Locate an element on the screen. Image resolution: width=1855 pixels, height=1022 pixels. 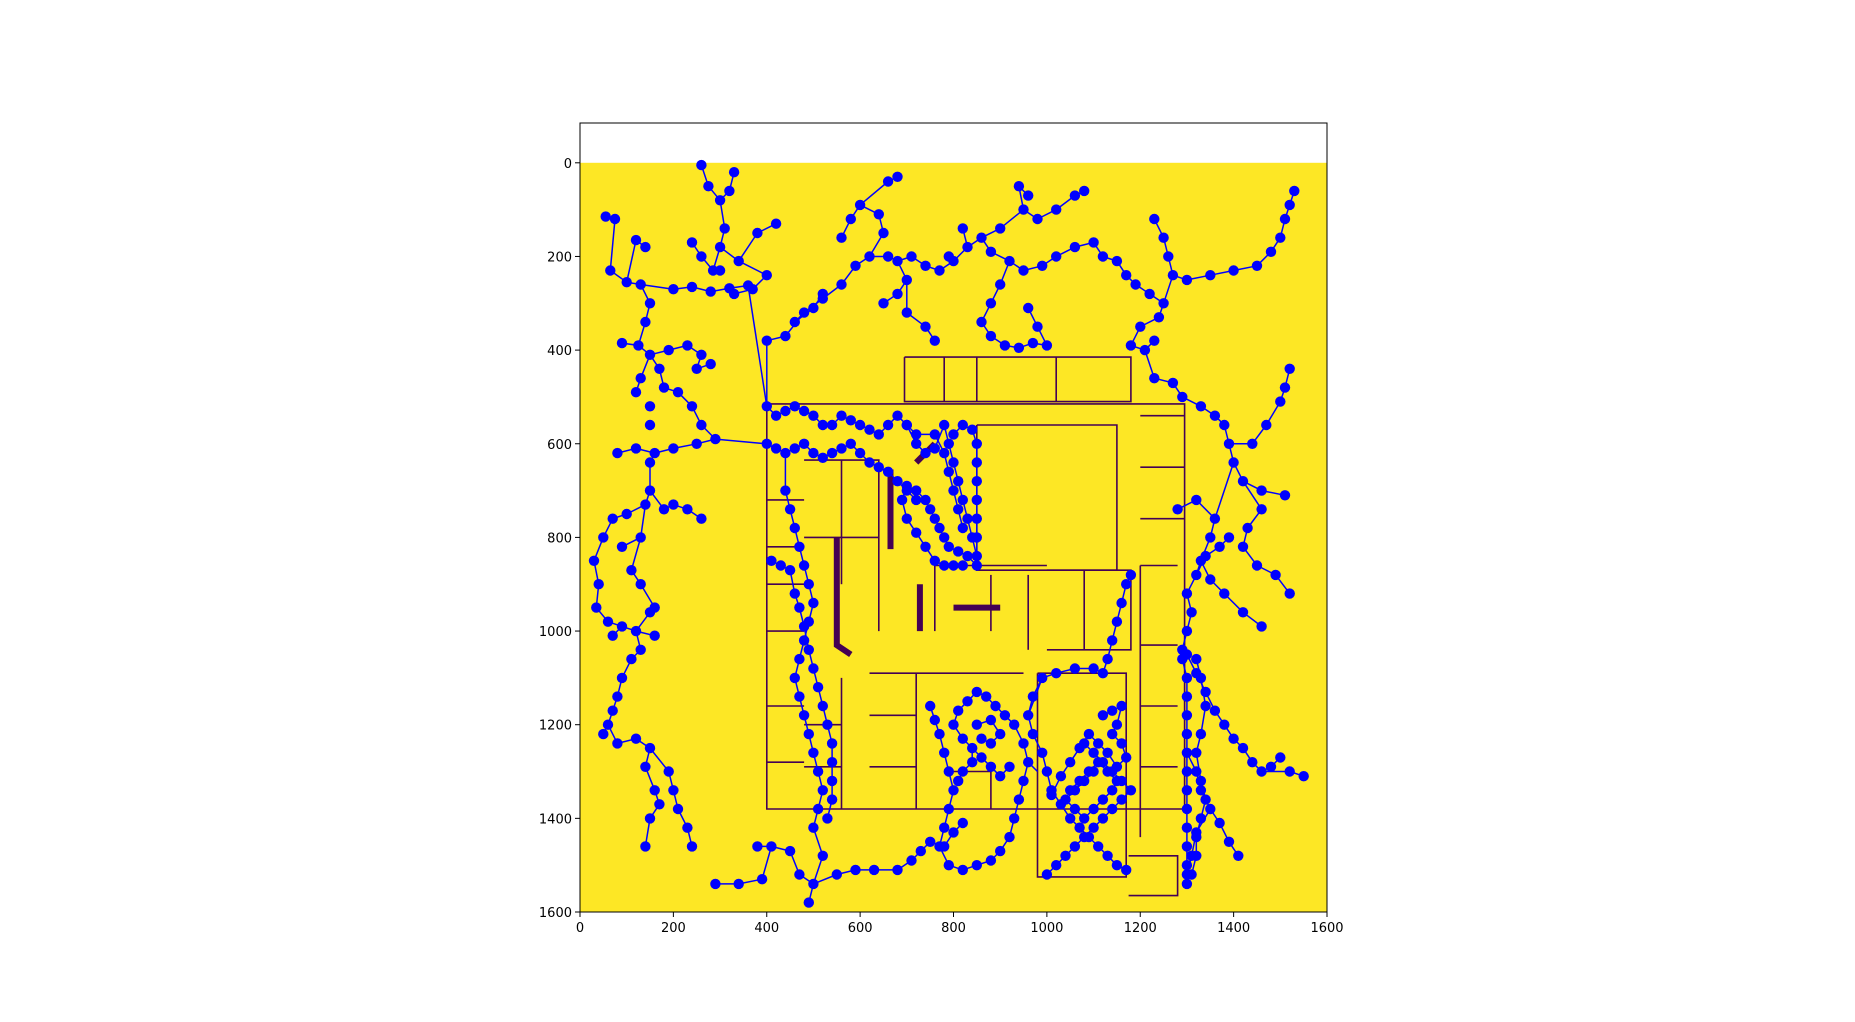
x-tick-label: 600 is located at coordinates (860, 928).